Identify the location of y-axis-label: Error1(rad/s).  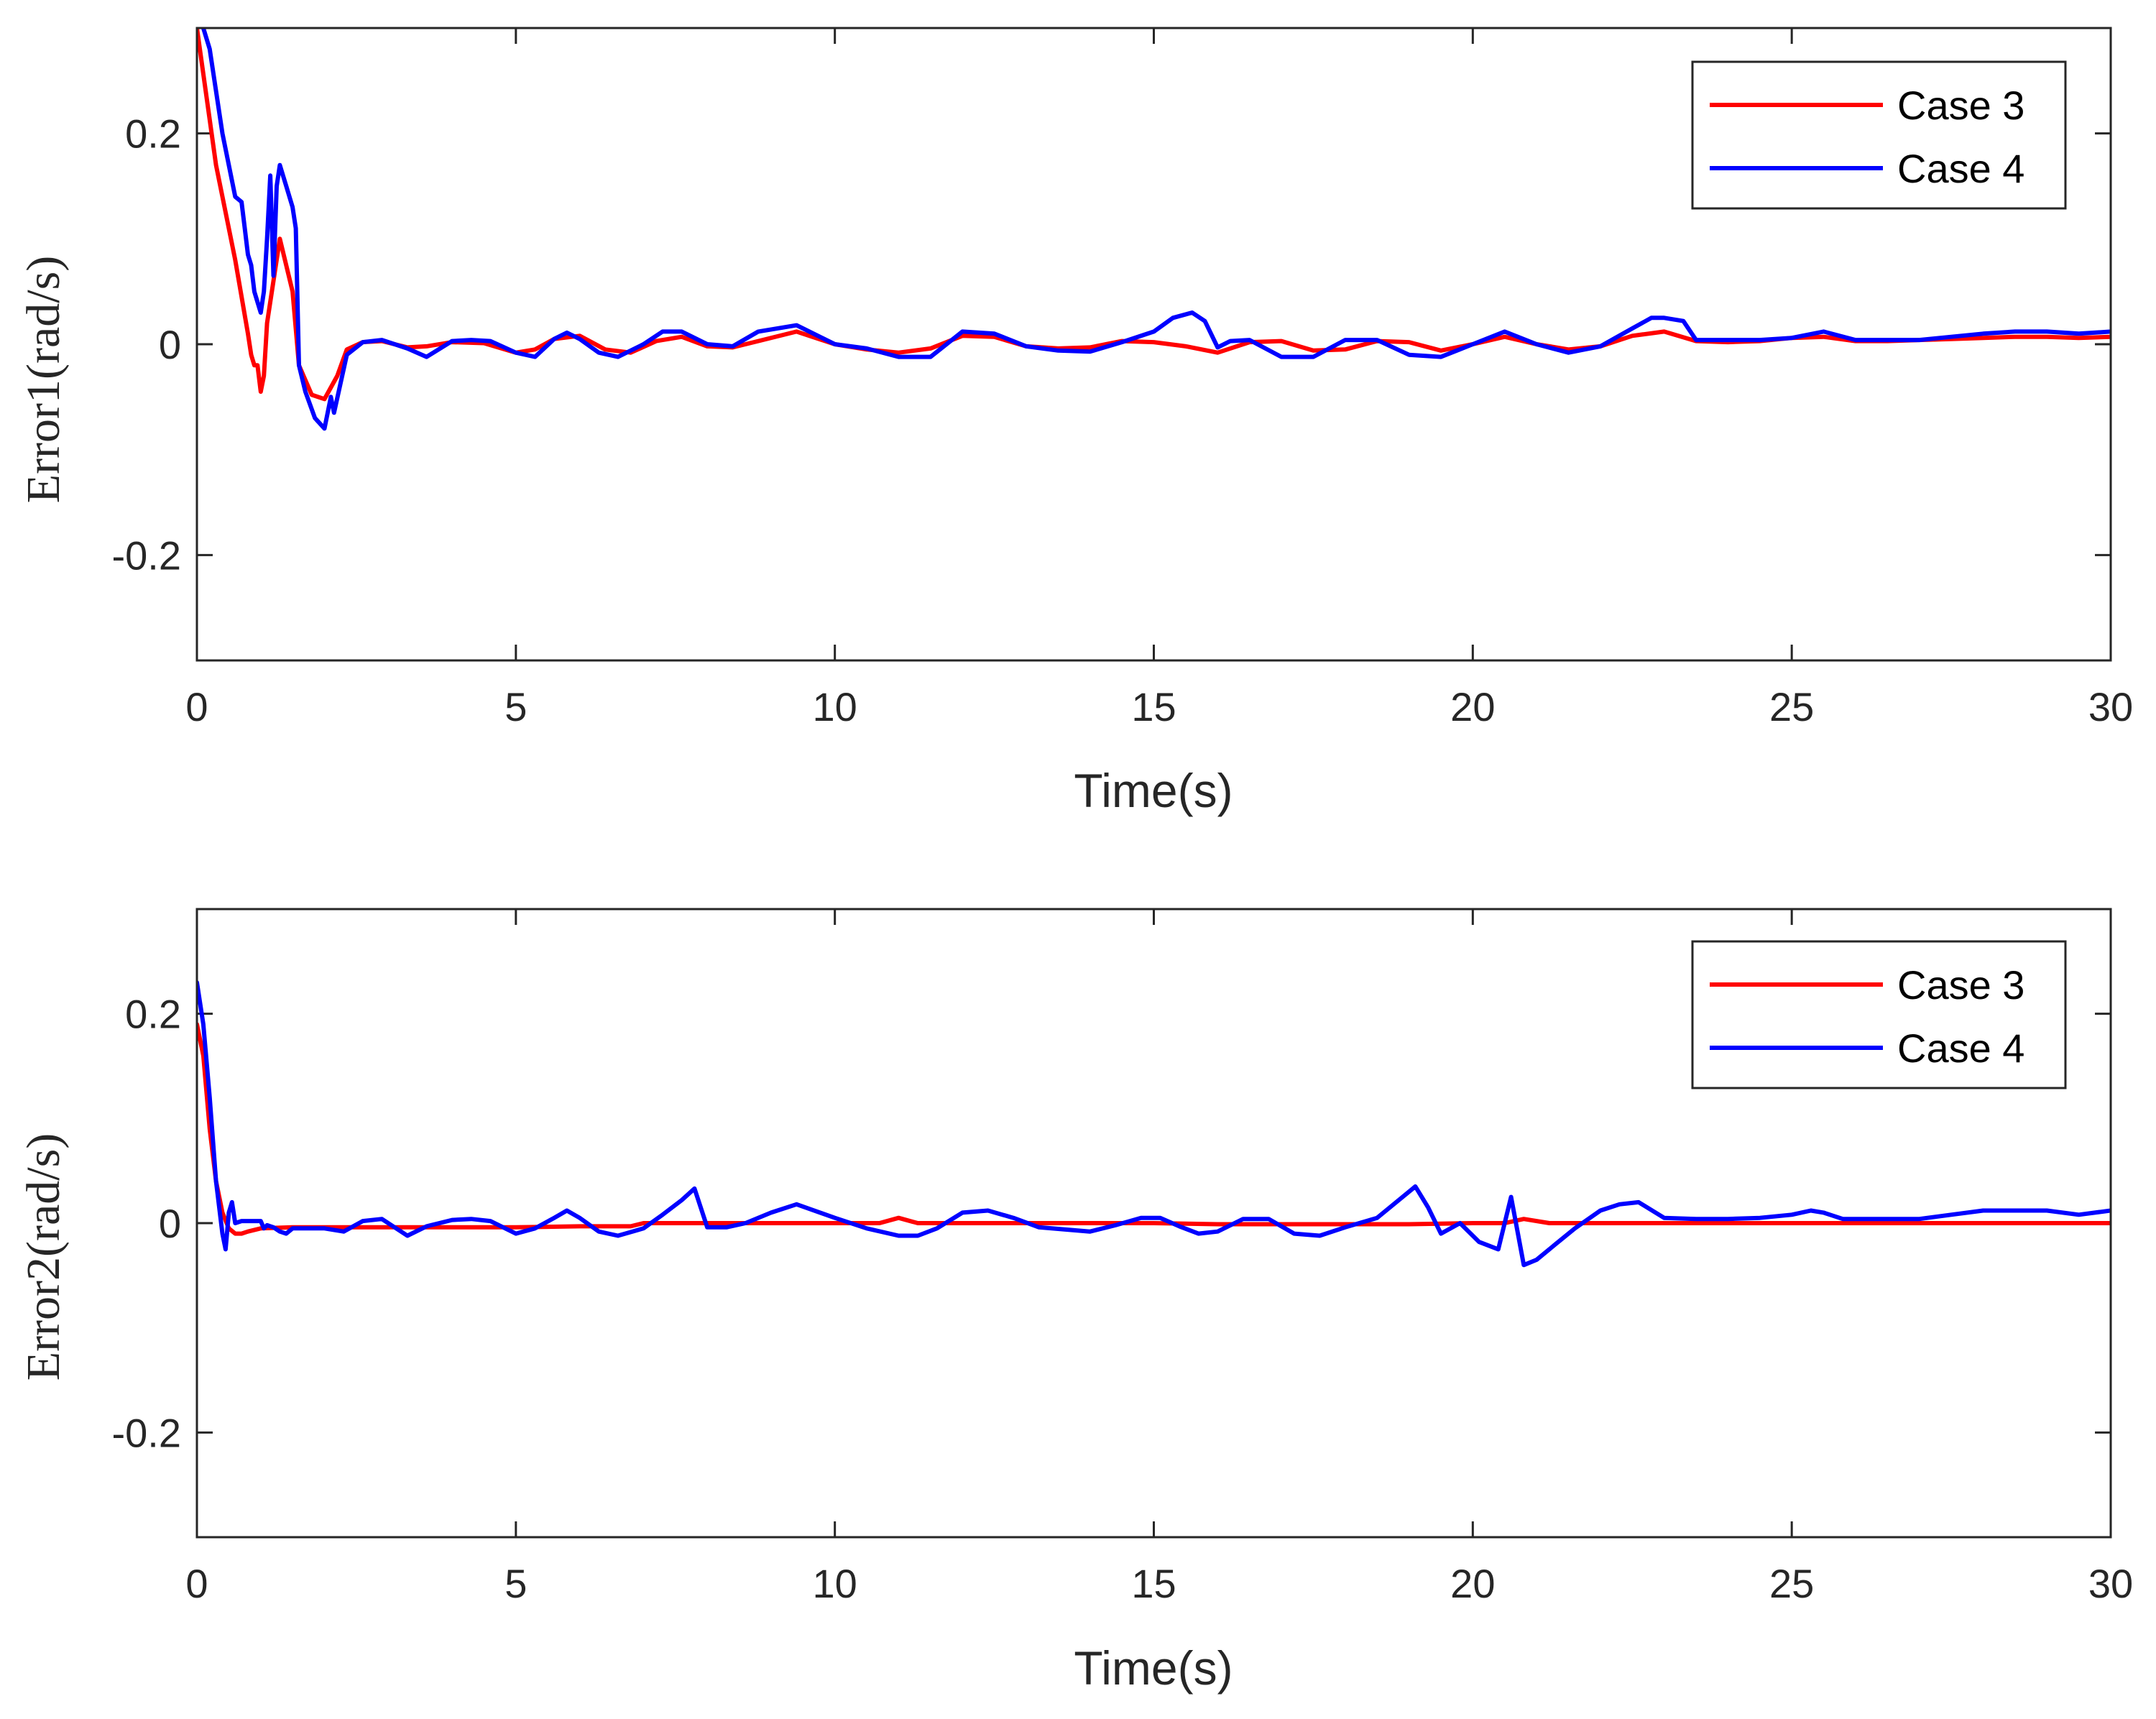
(44, 380).